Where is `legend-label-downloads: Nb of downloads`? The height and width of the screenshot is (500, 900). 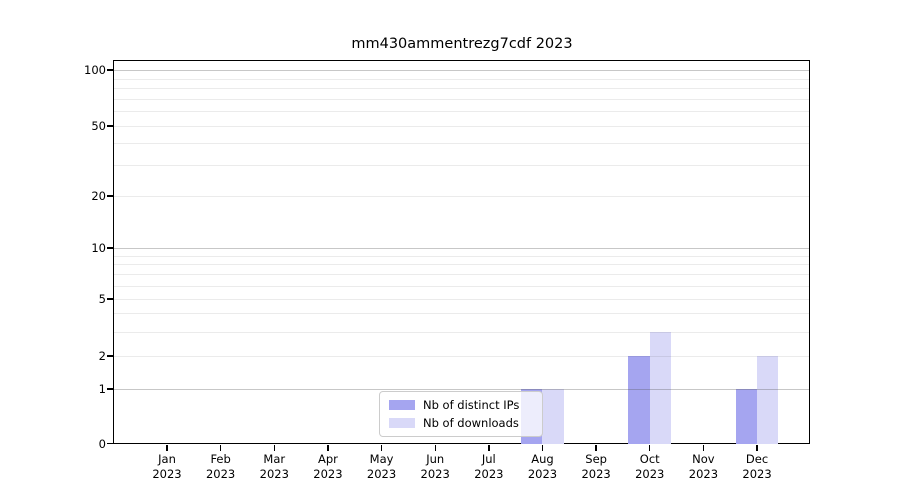 legend-label-downloads: Nb of downloads is located at coordinates (471, 423).